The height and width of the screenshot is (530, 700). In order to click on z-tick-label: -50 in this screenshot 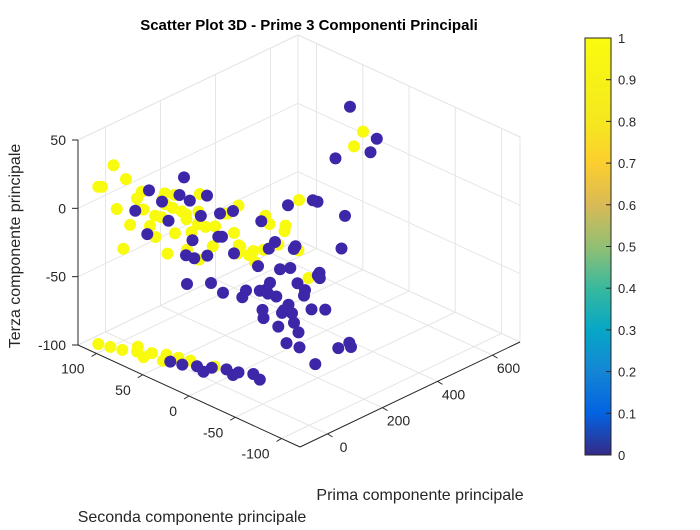, I will do `click(56, 277)`.